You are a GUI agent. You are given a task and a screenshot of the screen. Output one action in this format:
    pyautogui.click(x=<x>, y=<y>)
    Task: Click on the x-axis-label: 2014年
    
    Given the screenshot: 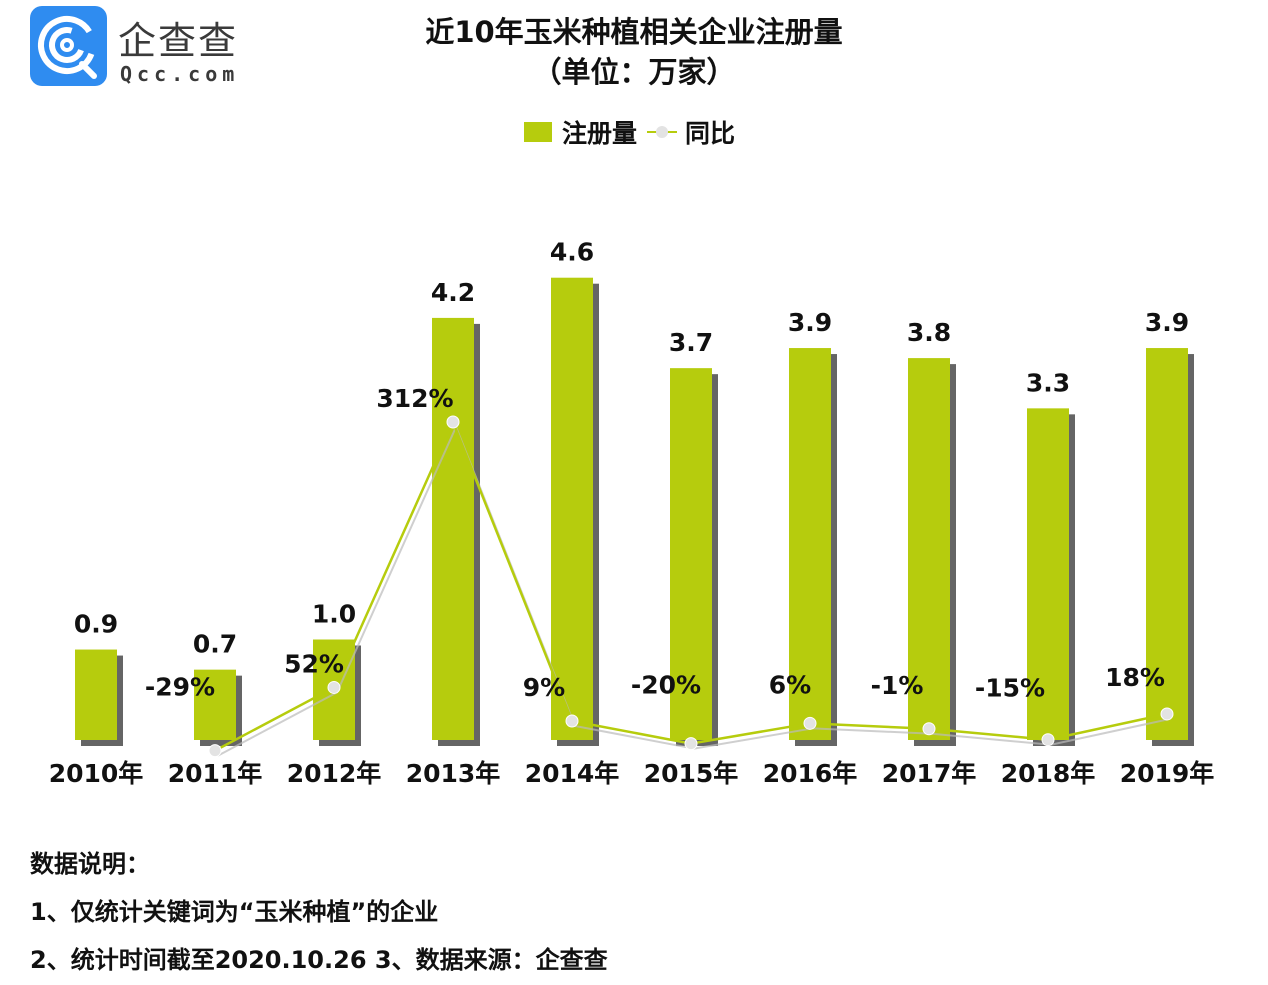 What is the action you would take?
    pyautogui.click(x=572, y=773)
    